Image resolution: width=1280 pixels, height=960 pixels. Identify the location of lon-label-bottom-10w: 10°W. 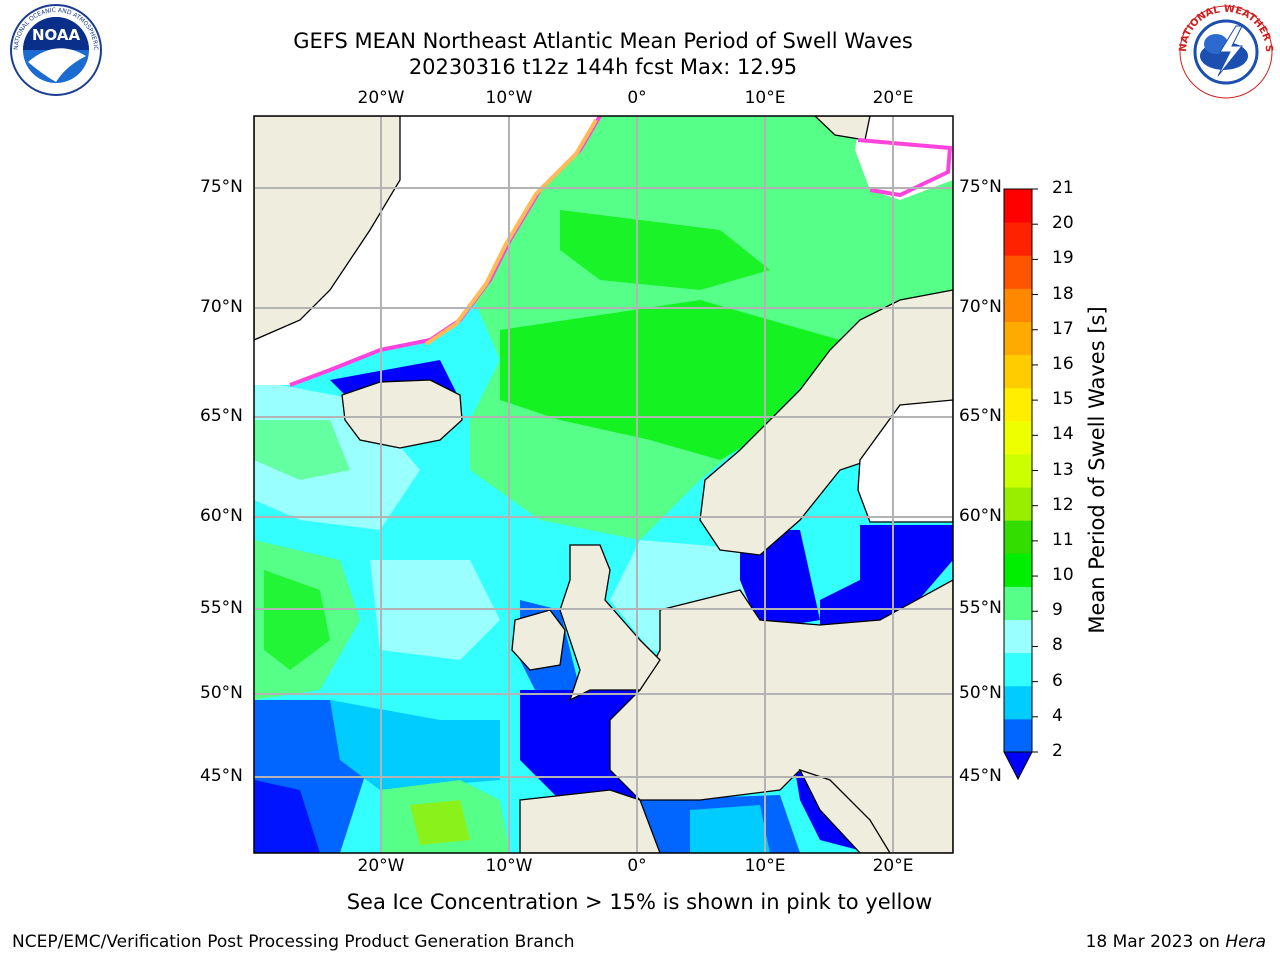
(509, 866).